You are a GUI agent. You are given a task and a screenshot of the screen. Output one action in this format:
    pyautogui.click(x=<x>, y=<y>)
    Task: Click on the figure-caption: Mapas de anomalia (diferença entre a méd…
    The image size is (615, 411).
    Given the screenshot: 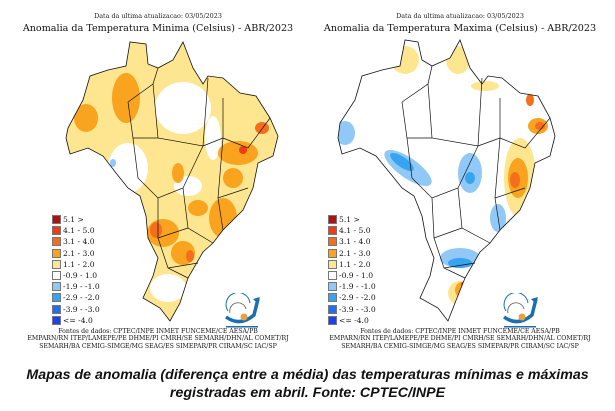 What is the action you would take?
    pyautogui.click(x=307, y=384)
    